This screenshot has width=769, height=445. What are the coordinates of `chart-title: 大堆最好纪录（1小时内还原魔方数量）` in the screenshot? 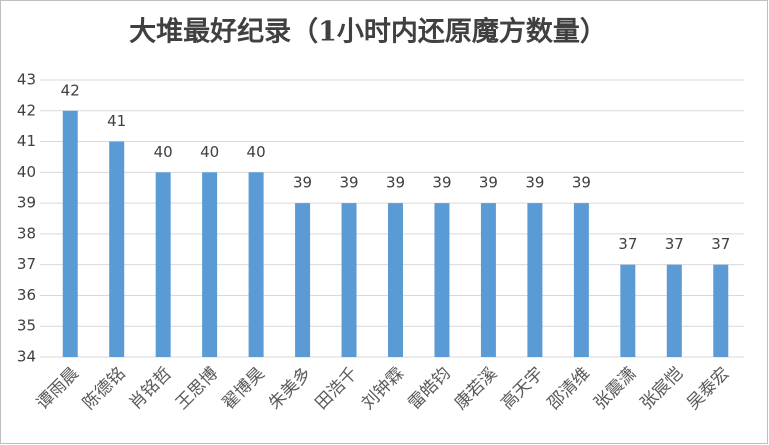 It's located at (368, 32).